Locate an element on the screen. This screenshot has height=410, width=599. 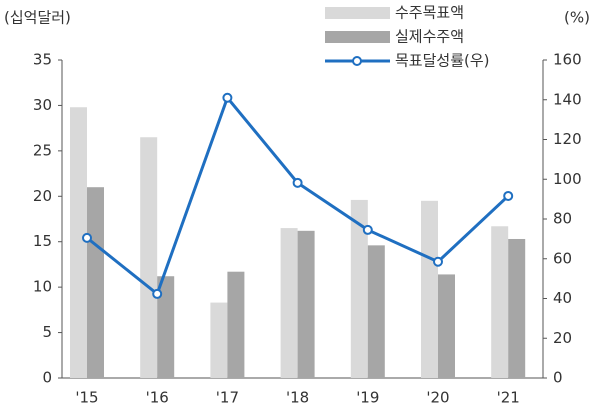
y2-tick-label: 160 is located at coordinates (567, 60).